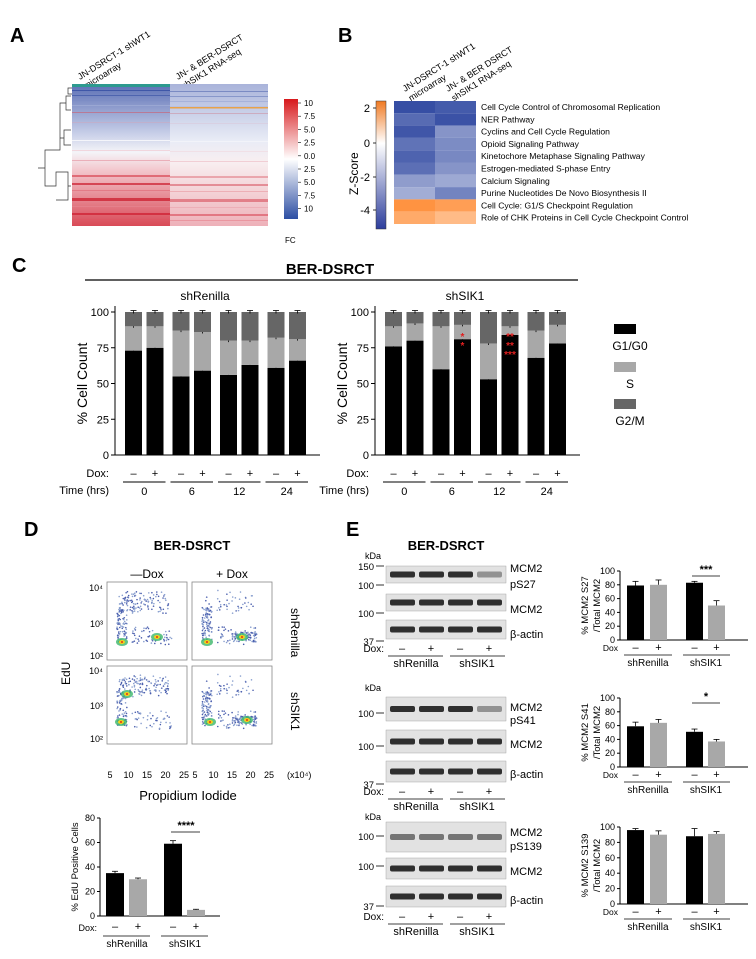 This screenshot has width=756, height=959. What do you see at coordinates (460, 917) in the screenshot?
I see `e-dox-mark: –` at bounding box center [460, 917].